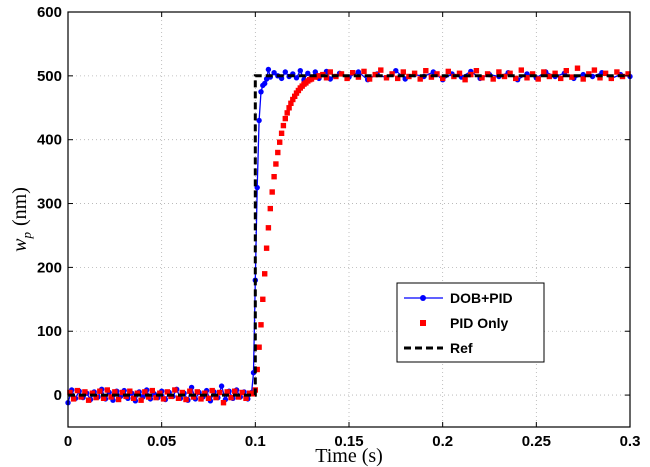 This screenshot has height=467, width=650. I want to click on legend: DOB+PID PID Only Ref, so click(470, 322).